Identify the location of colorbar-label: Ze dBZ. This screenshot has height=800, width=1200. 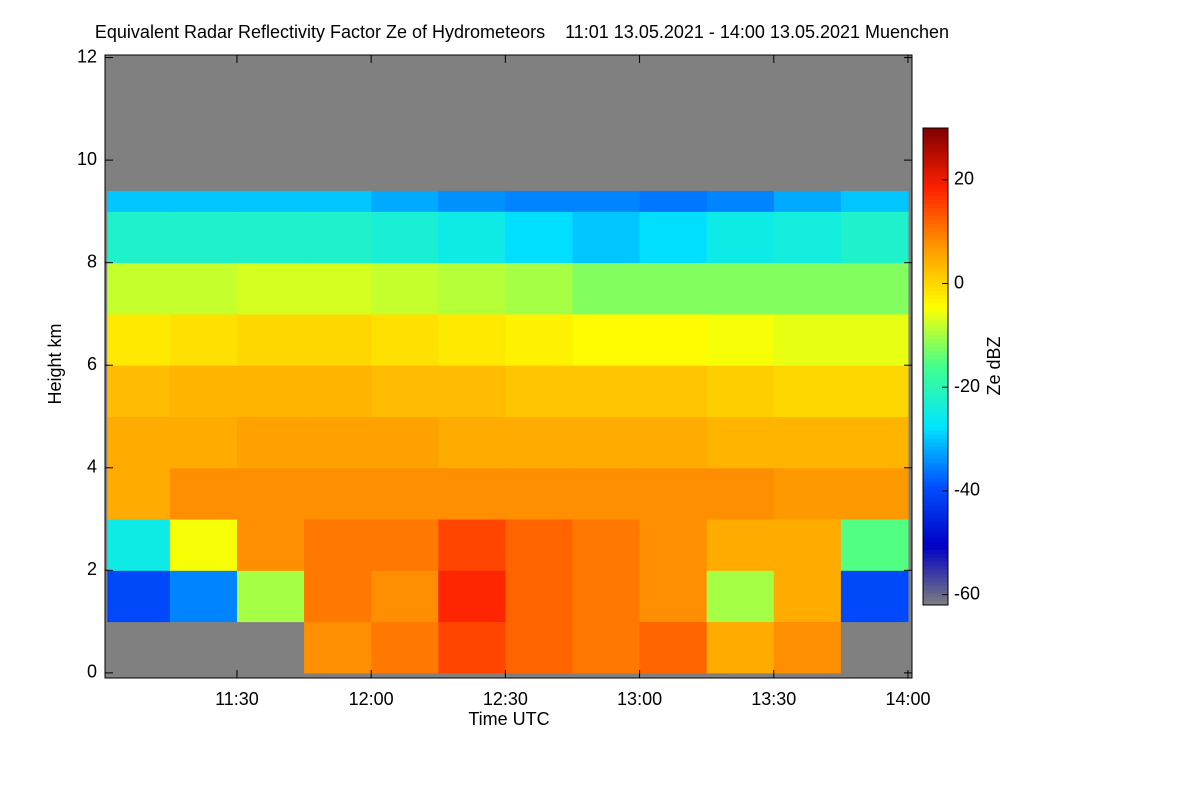
(994, 365).